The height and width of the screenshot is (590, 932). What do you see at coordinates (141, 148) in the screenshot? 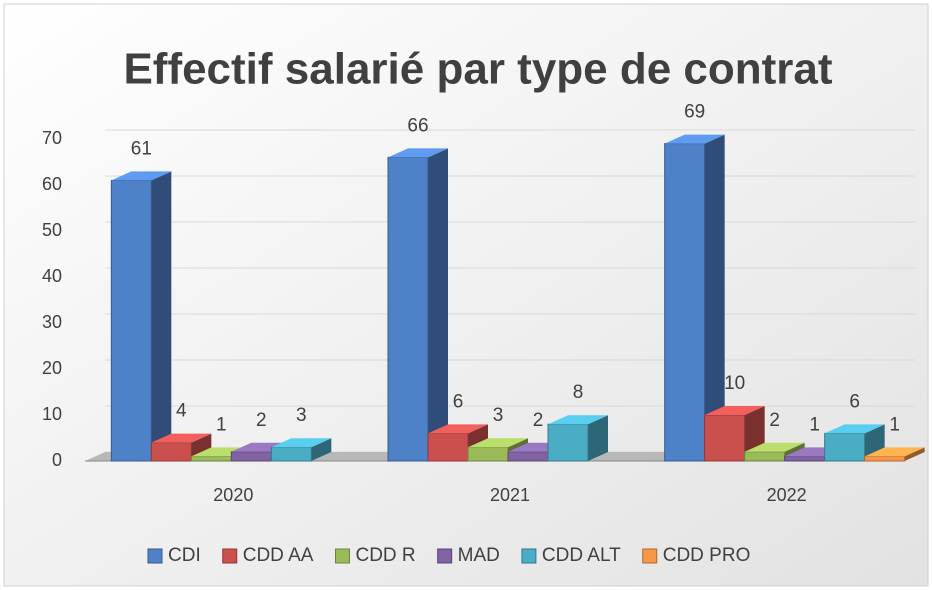
I see `data-label: 61` at bounding box center [141, 148].